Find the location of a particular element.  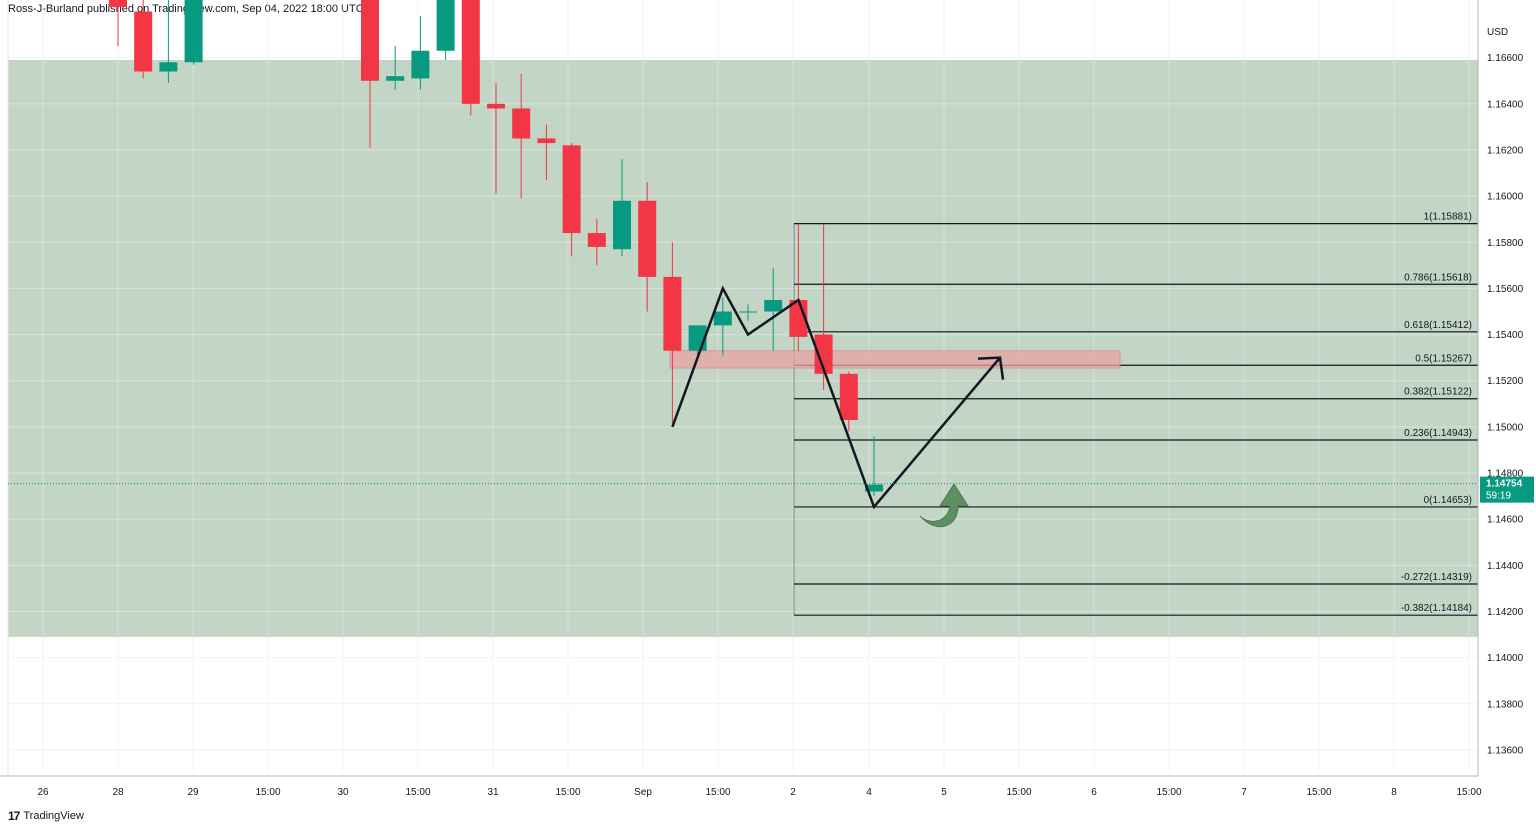

time-tick-label: 29 is located at coordinates (193, 792).